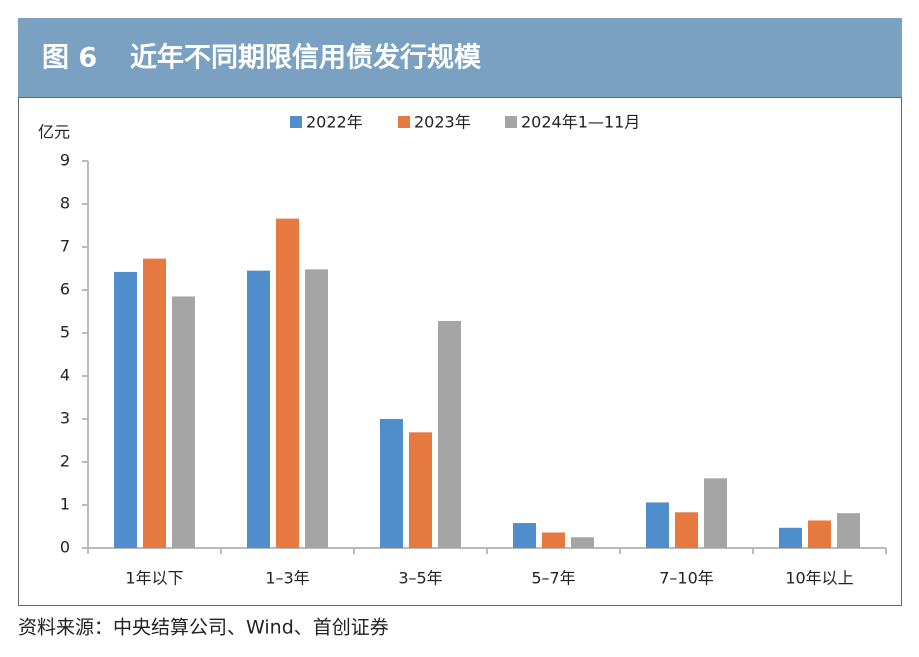  What do you see at coordinates (65, 246) in the screenshot?
I see `y-tick-label: 7` at bounding box center [65, 246].